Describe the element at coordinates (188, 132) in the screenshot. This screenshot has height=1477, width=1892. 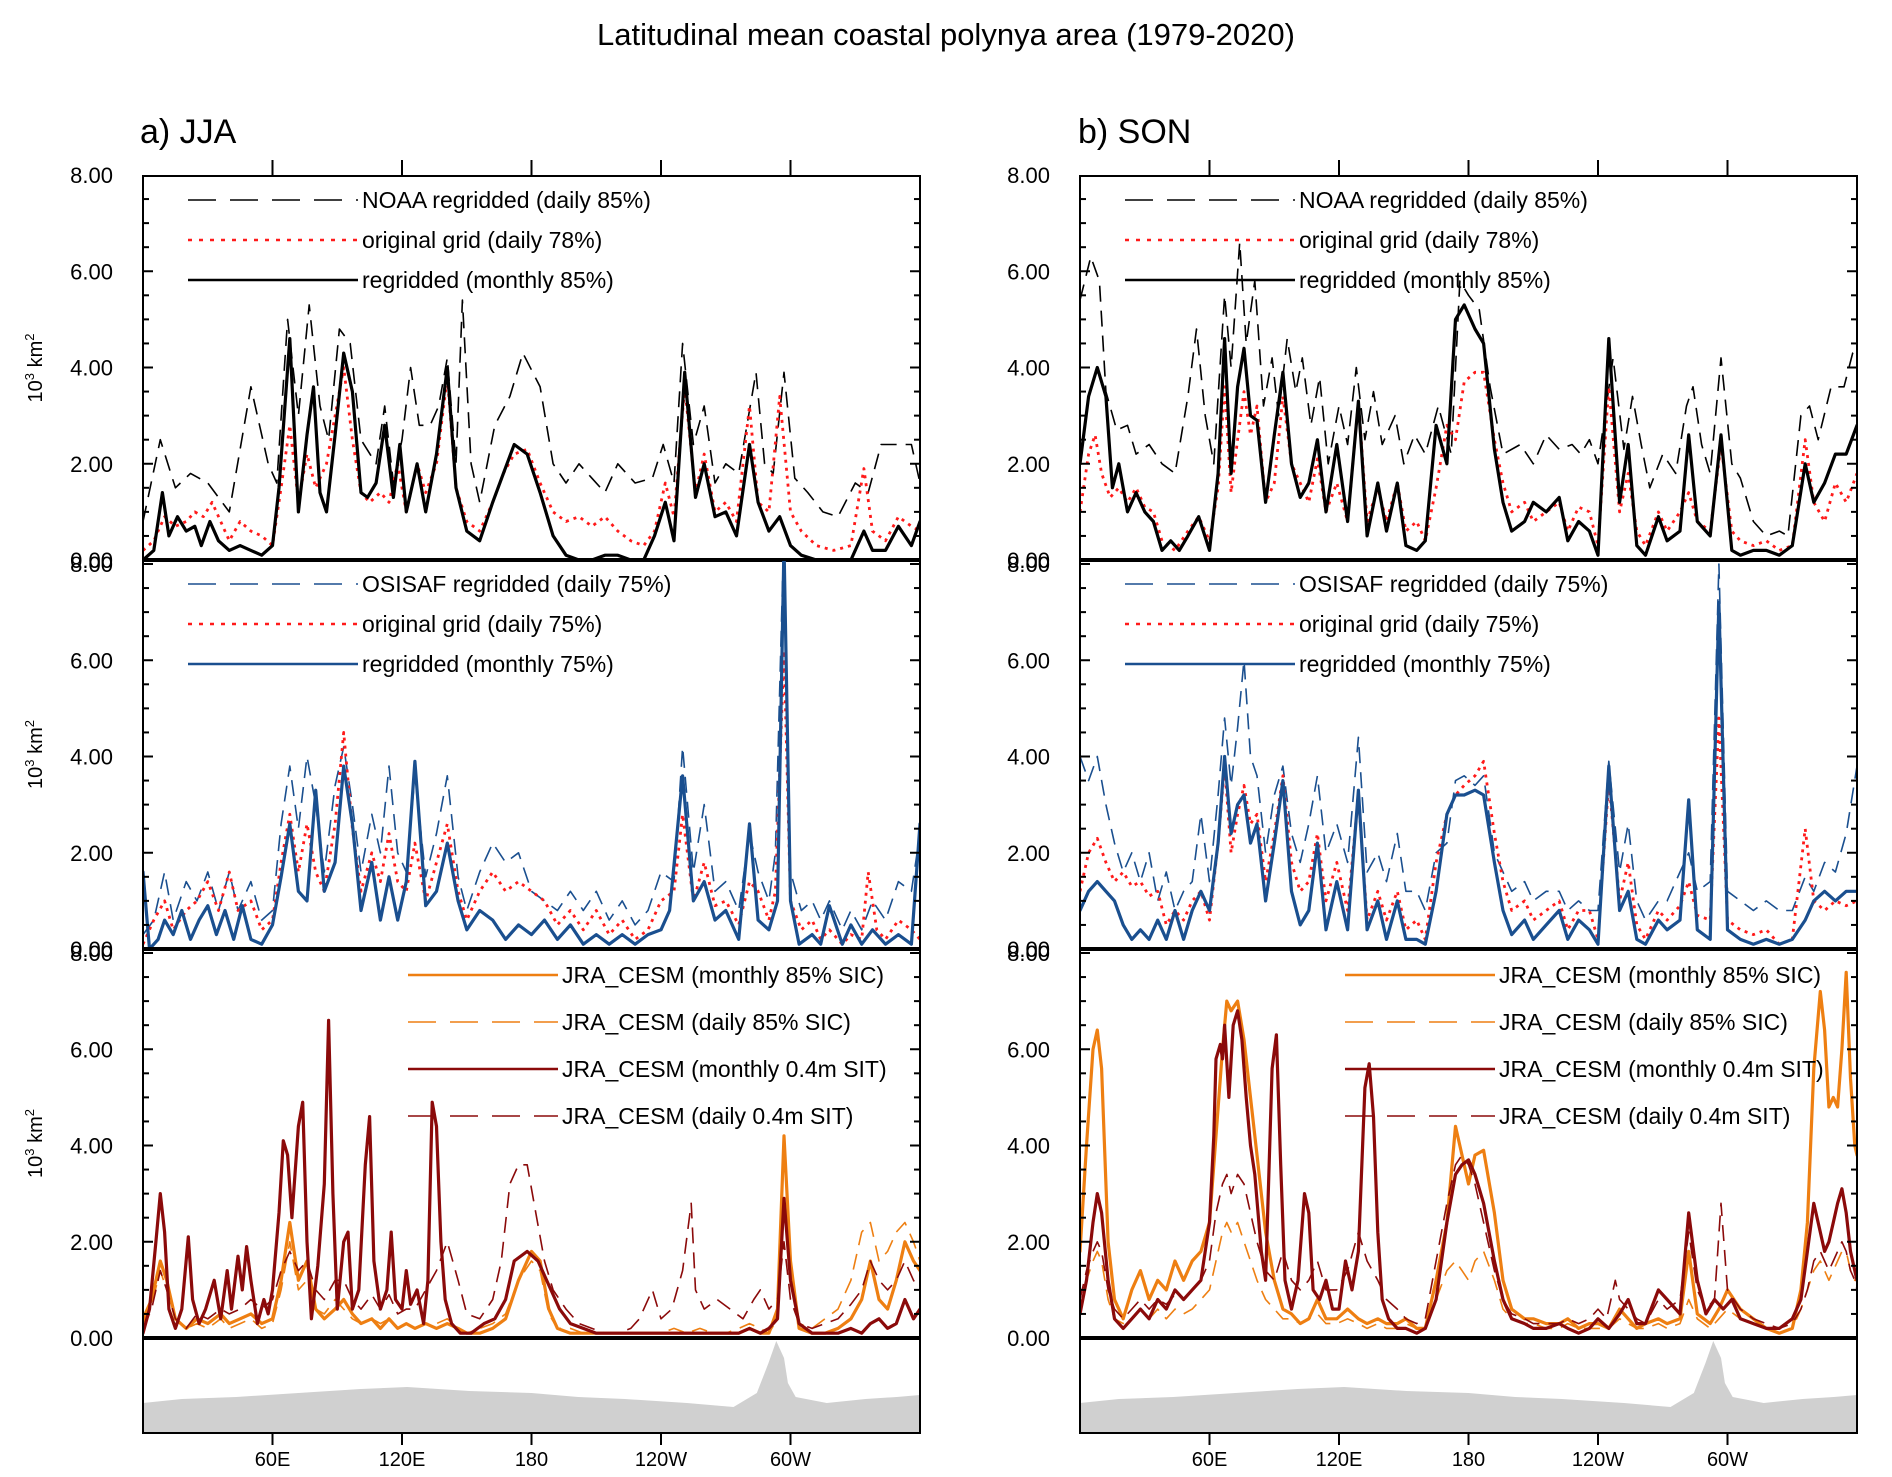
I see `panel-label-a: a) JJA` at that location.